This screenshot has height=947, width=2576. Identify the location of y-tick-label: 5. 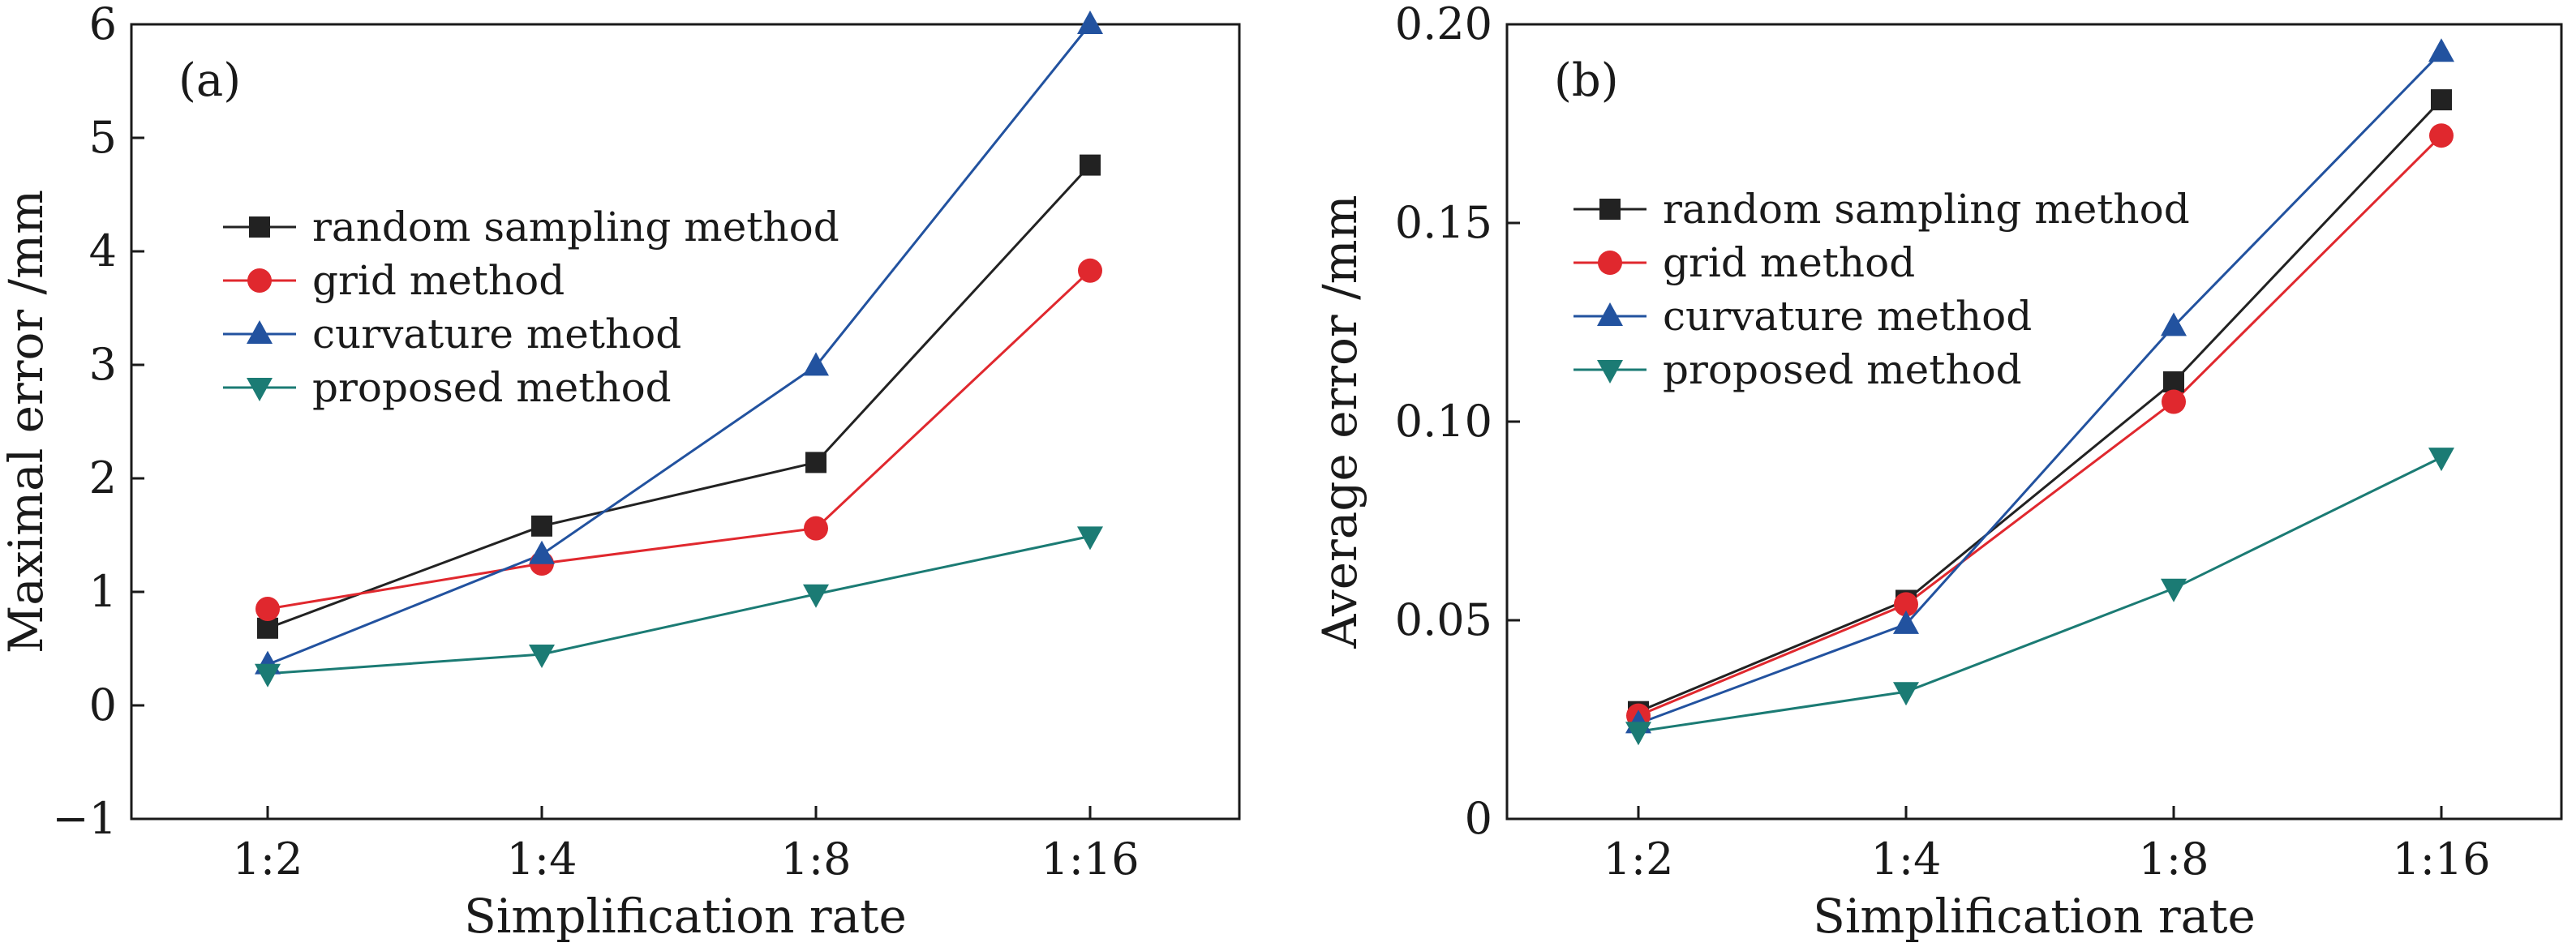
(103, 138).